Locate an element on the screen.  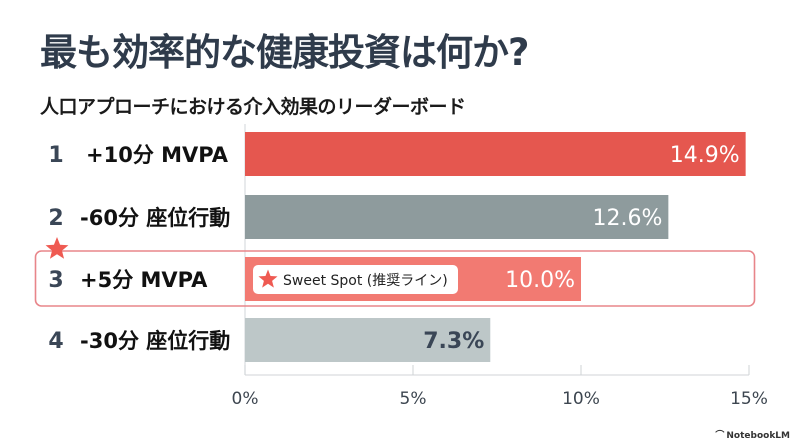
page-subtitle: 人口アプローチにおける介入効果のリーダーボード is located at coordinates (253, 107).